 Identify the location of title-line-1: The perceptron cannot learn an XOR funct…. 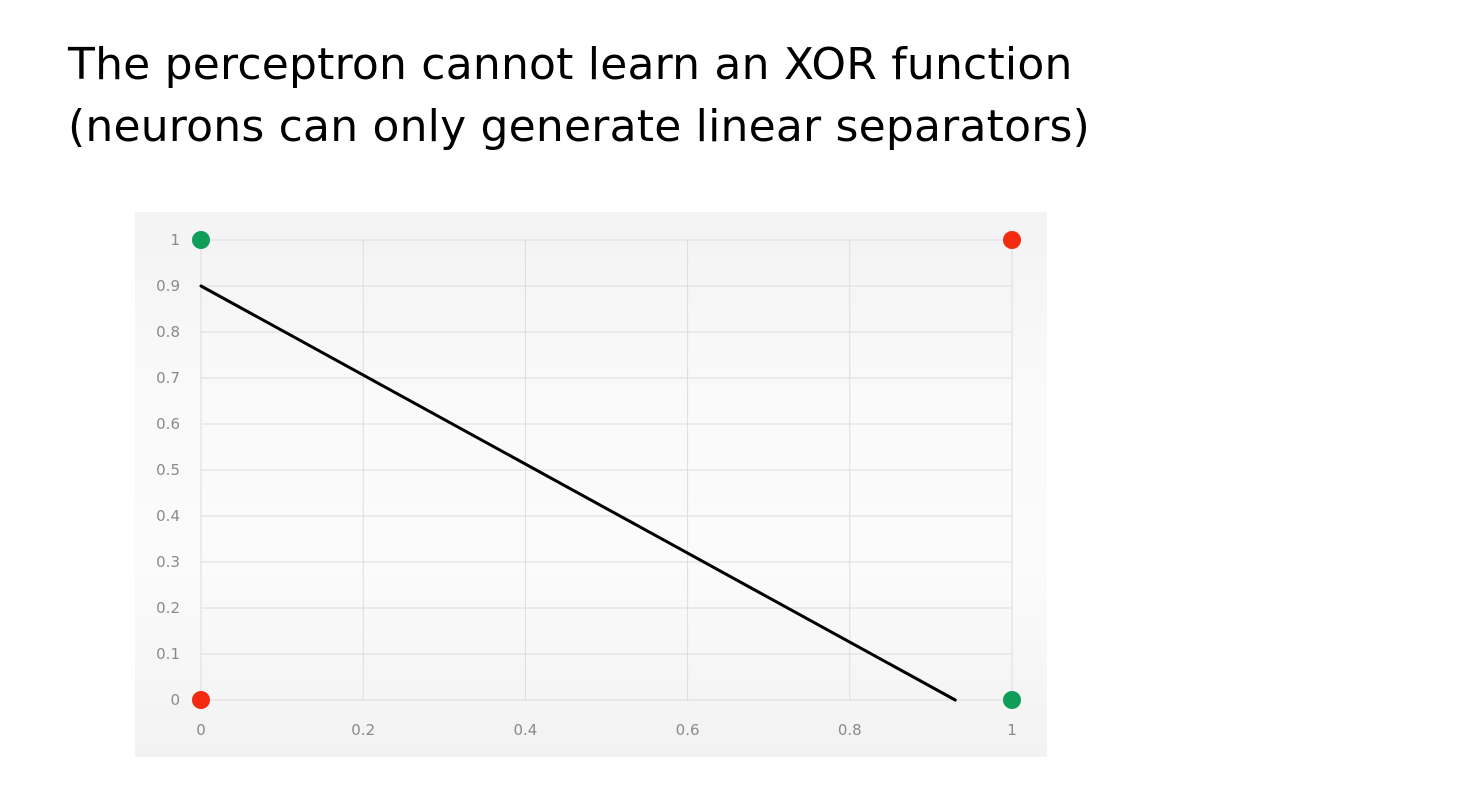
(570, 64).